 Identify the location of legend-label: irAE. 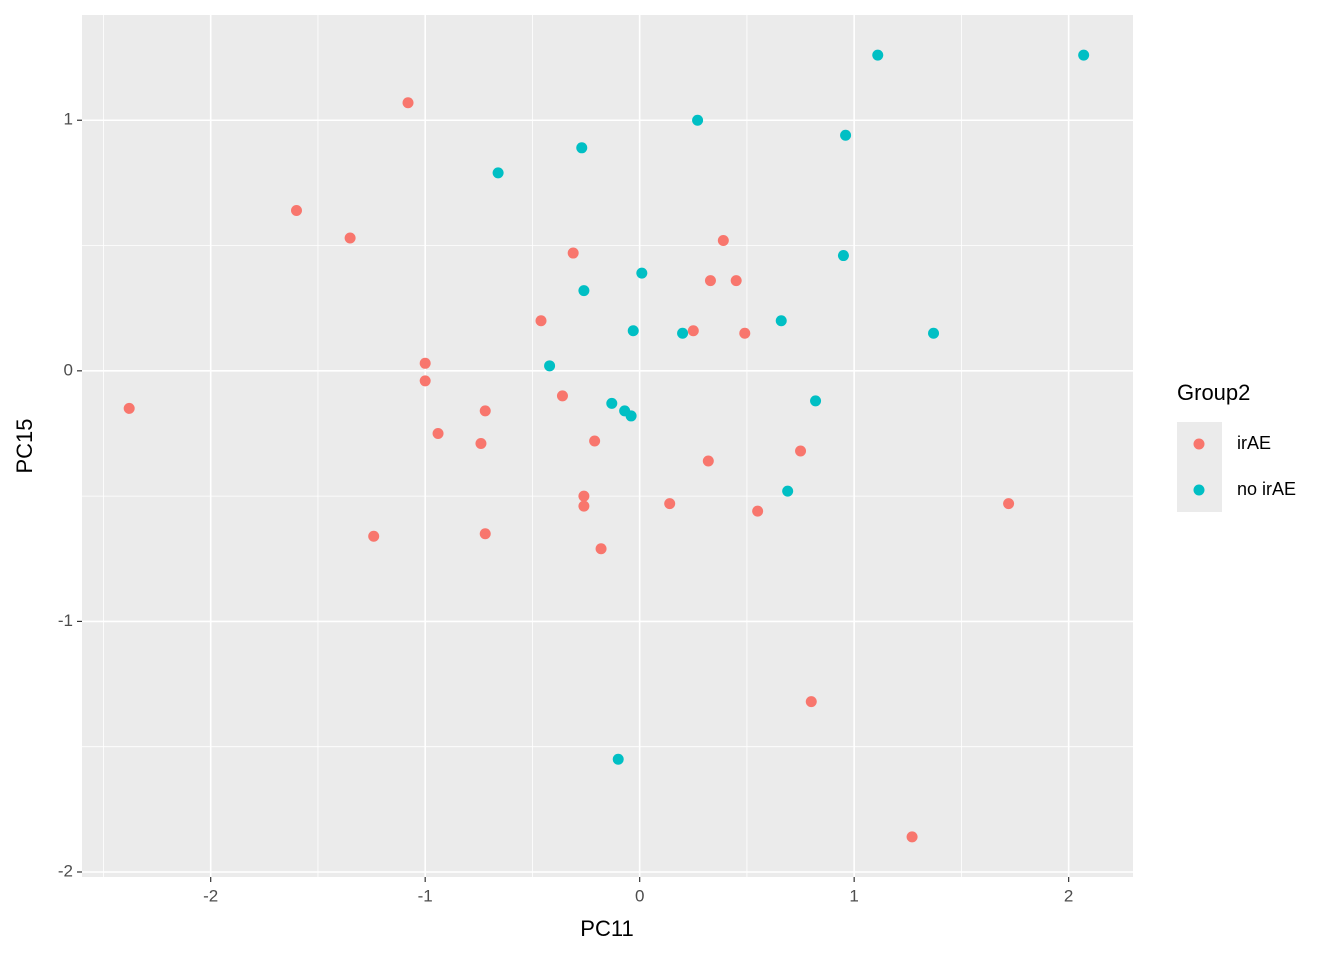
(1254, 443).